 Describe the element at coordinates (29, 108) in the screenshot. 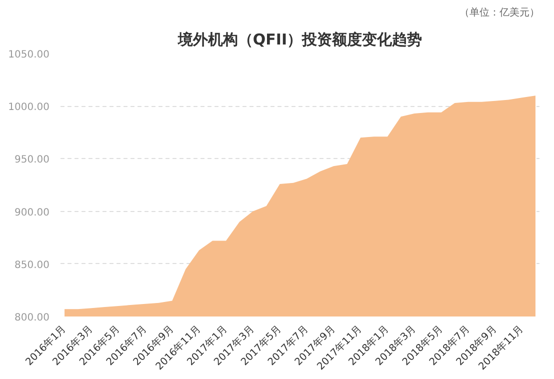

I see `y-tick-label: 1000.00` at that location.